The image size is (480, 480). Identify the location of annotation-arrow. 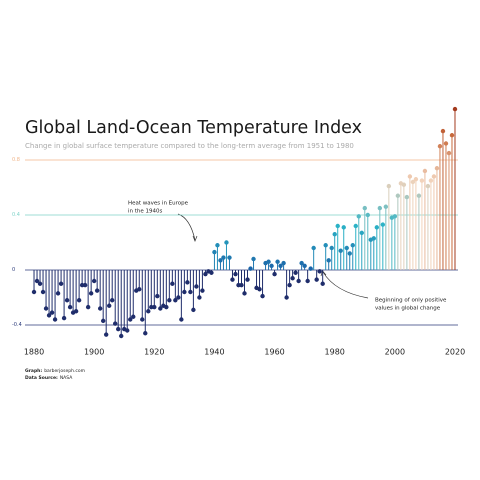
(345, 285).